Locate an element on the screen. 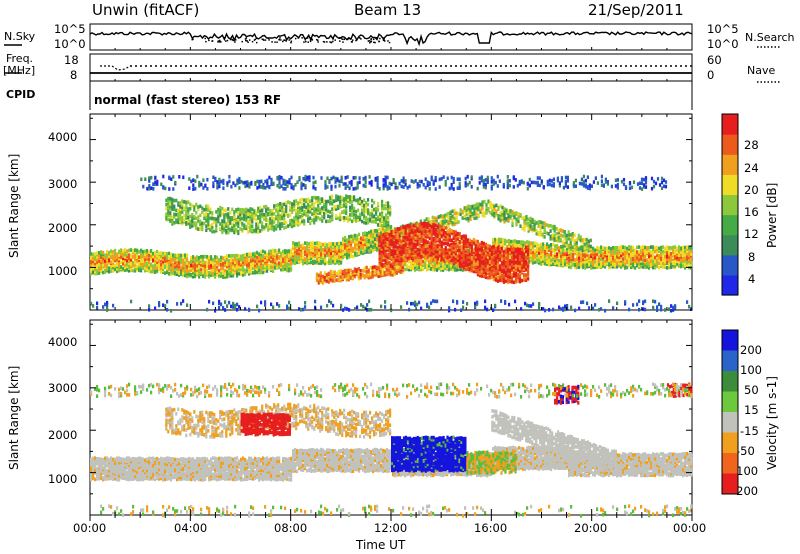 The height and width of the screenshot is (554, 800). noise-search-dot is located at coordinates (349, 38).